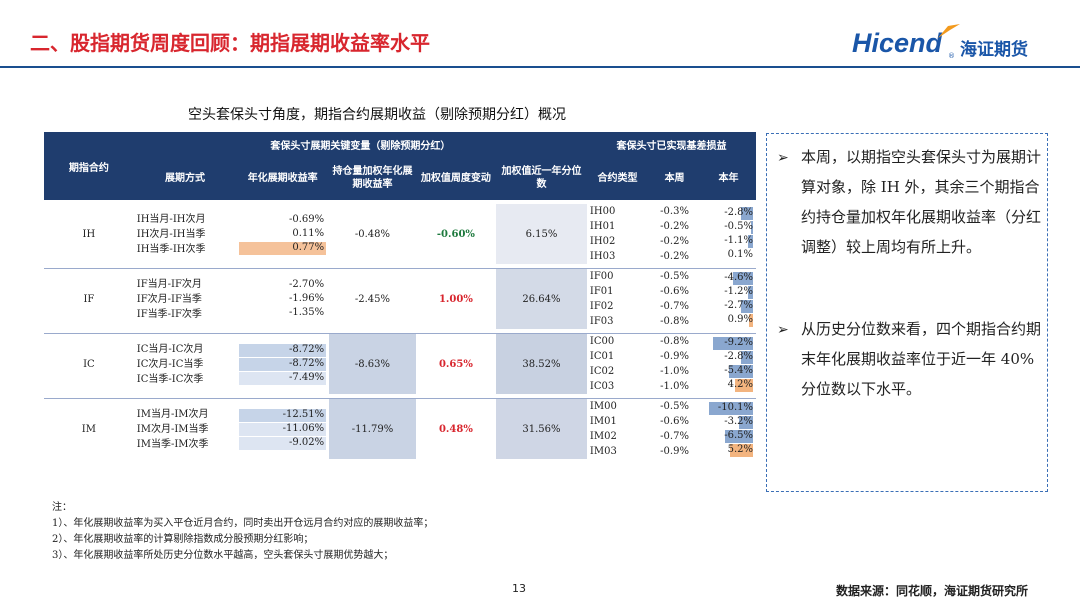 The width and height of the screenshot is (1080, 607). What do you see at coordinates (603, 451) in the screenshot?
I see `contract-type-cell: IM03` at bounding box center [603, 451].